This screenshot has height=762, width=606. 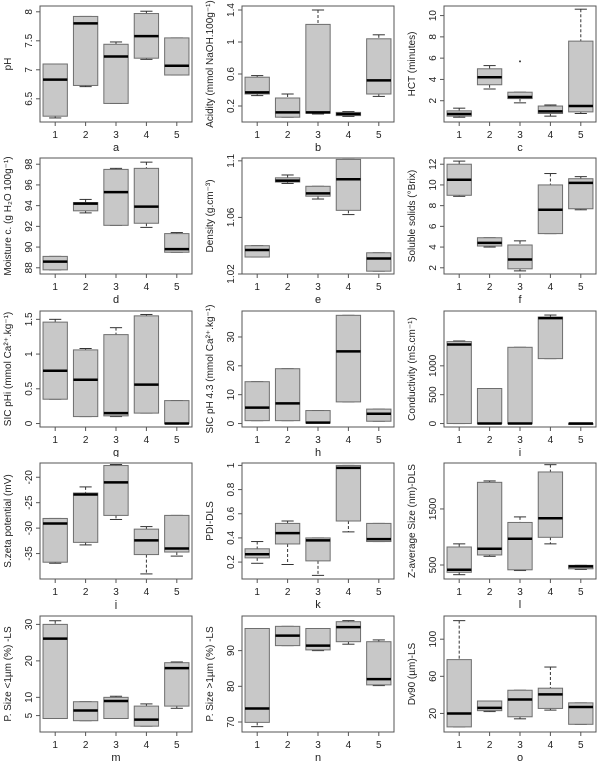 What do you see at coordinates (520, 61) in the screenshot?
I see `outlier-point` at bounding box center [520, 61].